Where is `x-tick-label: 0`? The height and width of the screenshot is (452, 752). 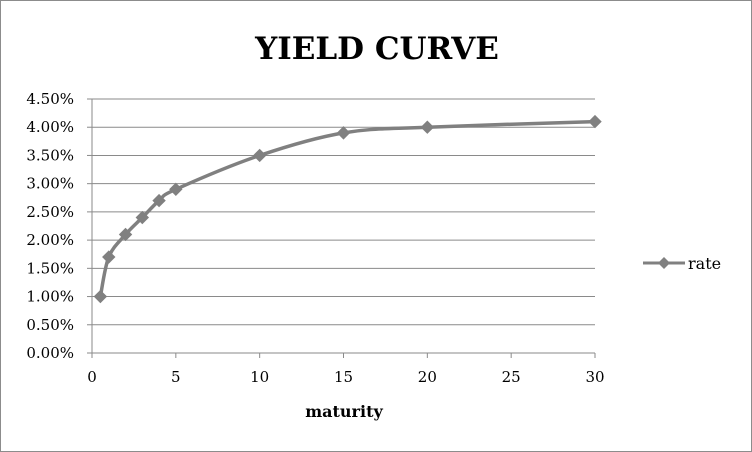 x-tick-label: 0 is located at coordinates (92, 377).